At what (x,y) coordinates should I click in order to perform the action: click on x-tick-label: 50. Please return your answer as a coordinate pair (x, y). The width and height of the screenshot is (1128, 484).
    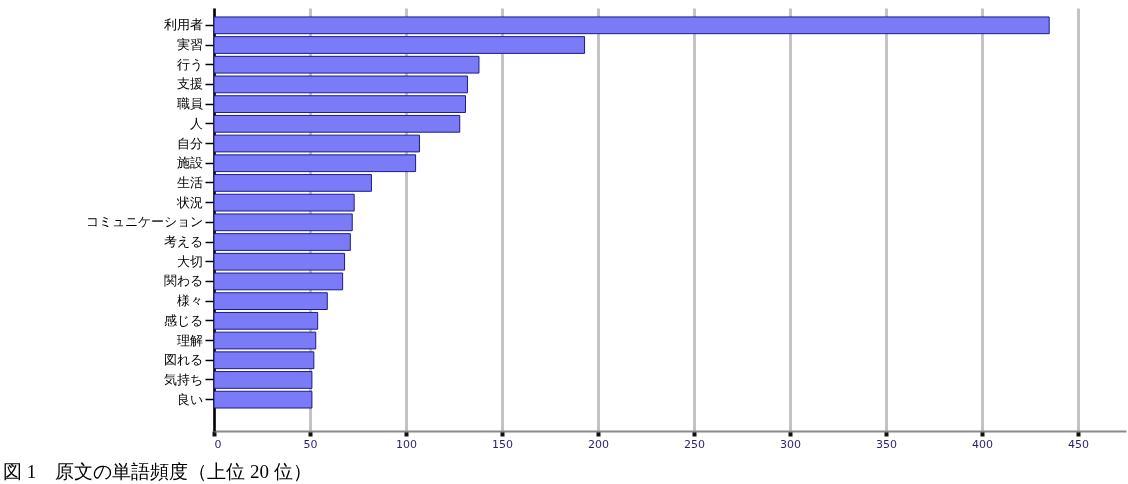
    Looking at the image, I should click on (310, 444).